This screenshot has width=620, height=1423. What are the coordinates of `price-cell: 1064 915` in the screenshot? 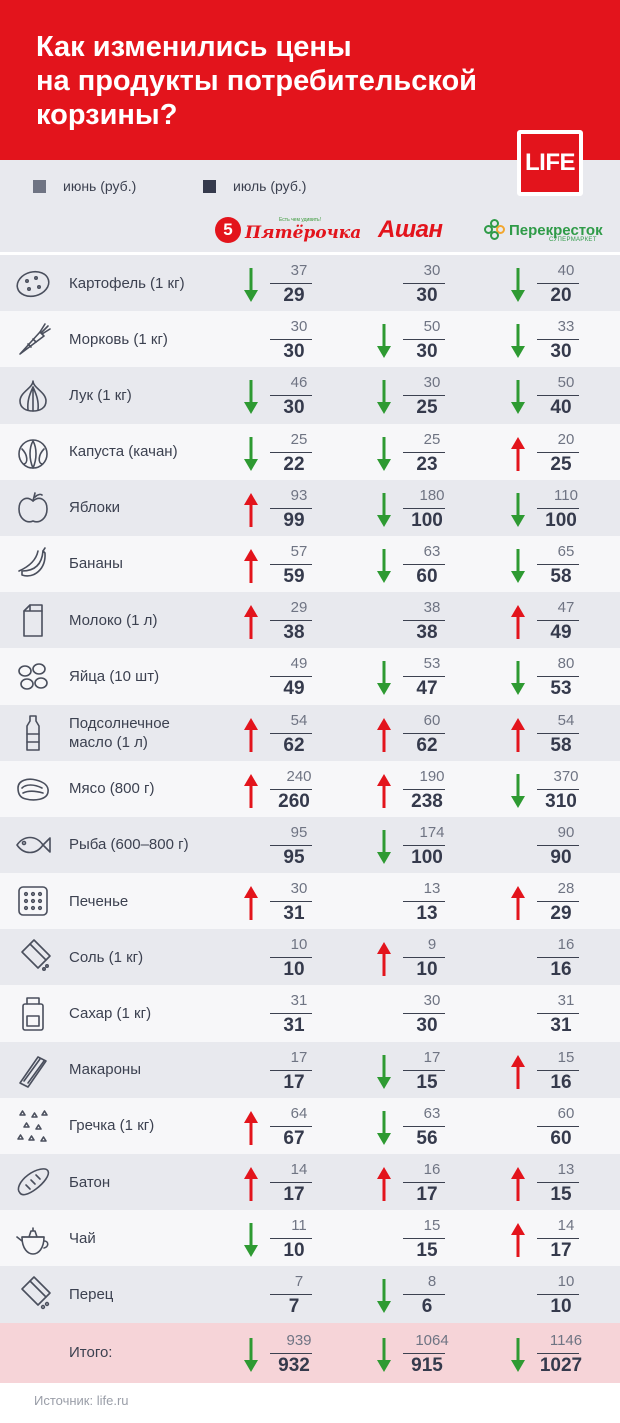 It's located at (436, 1354).